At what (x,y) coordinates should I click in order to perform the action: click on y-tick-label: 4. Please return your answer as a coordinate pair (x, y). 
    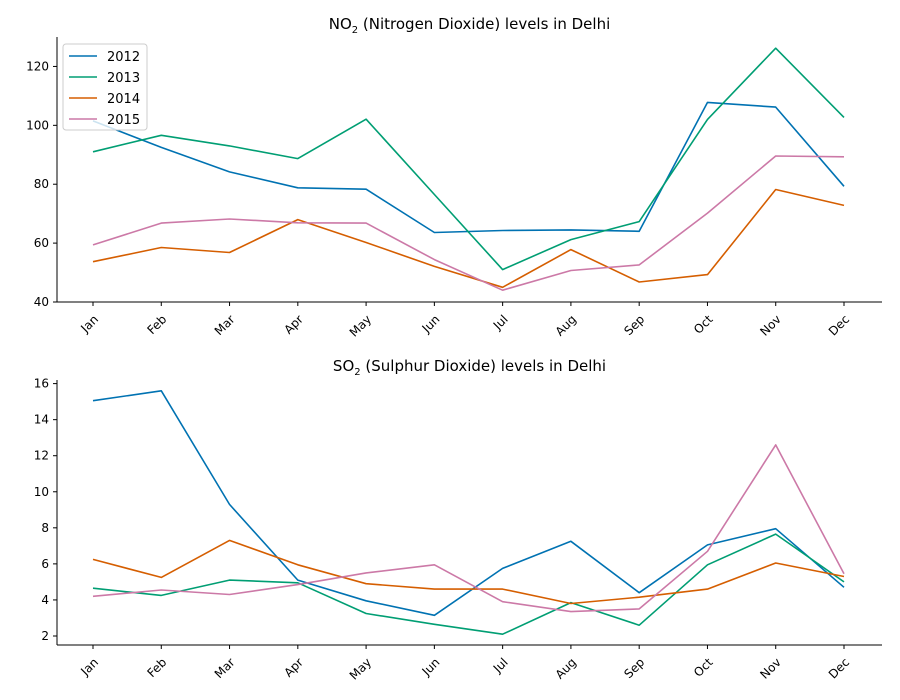
    Looking at the image, I should click on (45, 600).